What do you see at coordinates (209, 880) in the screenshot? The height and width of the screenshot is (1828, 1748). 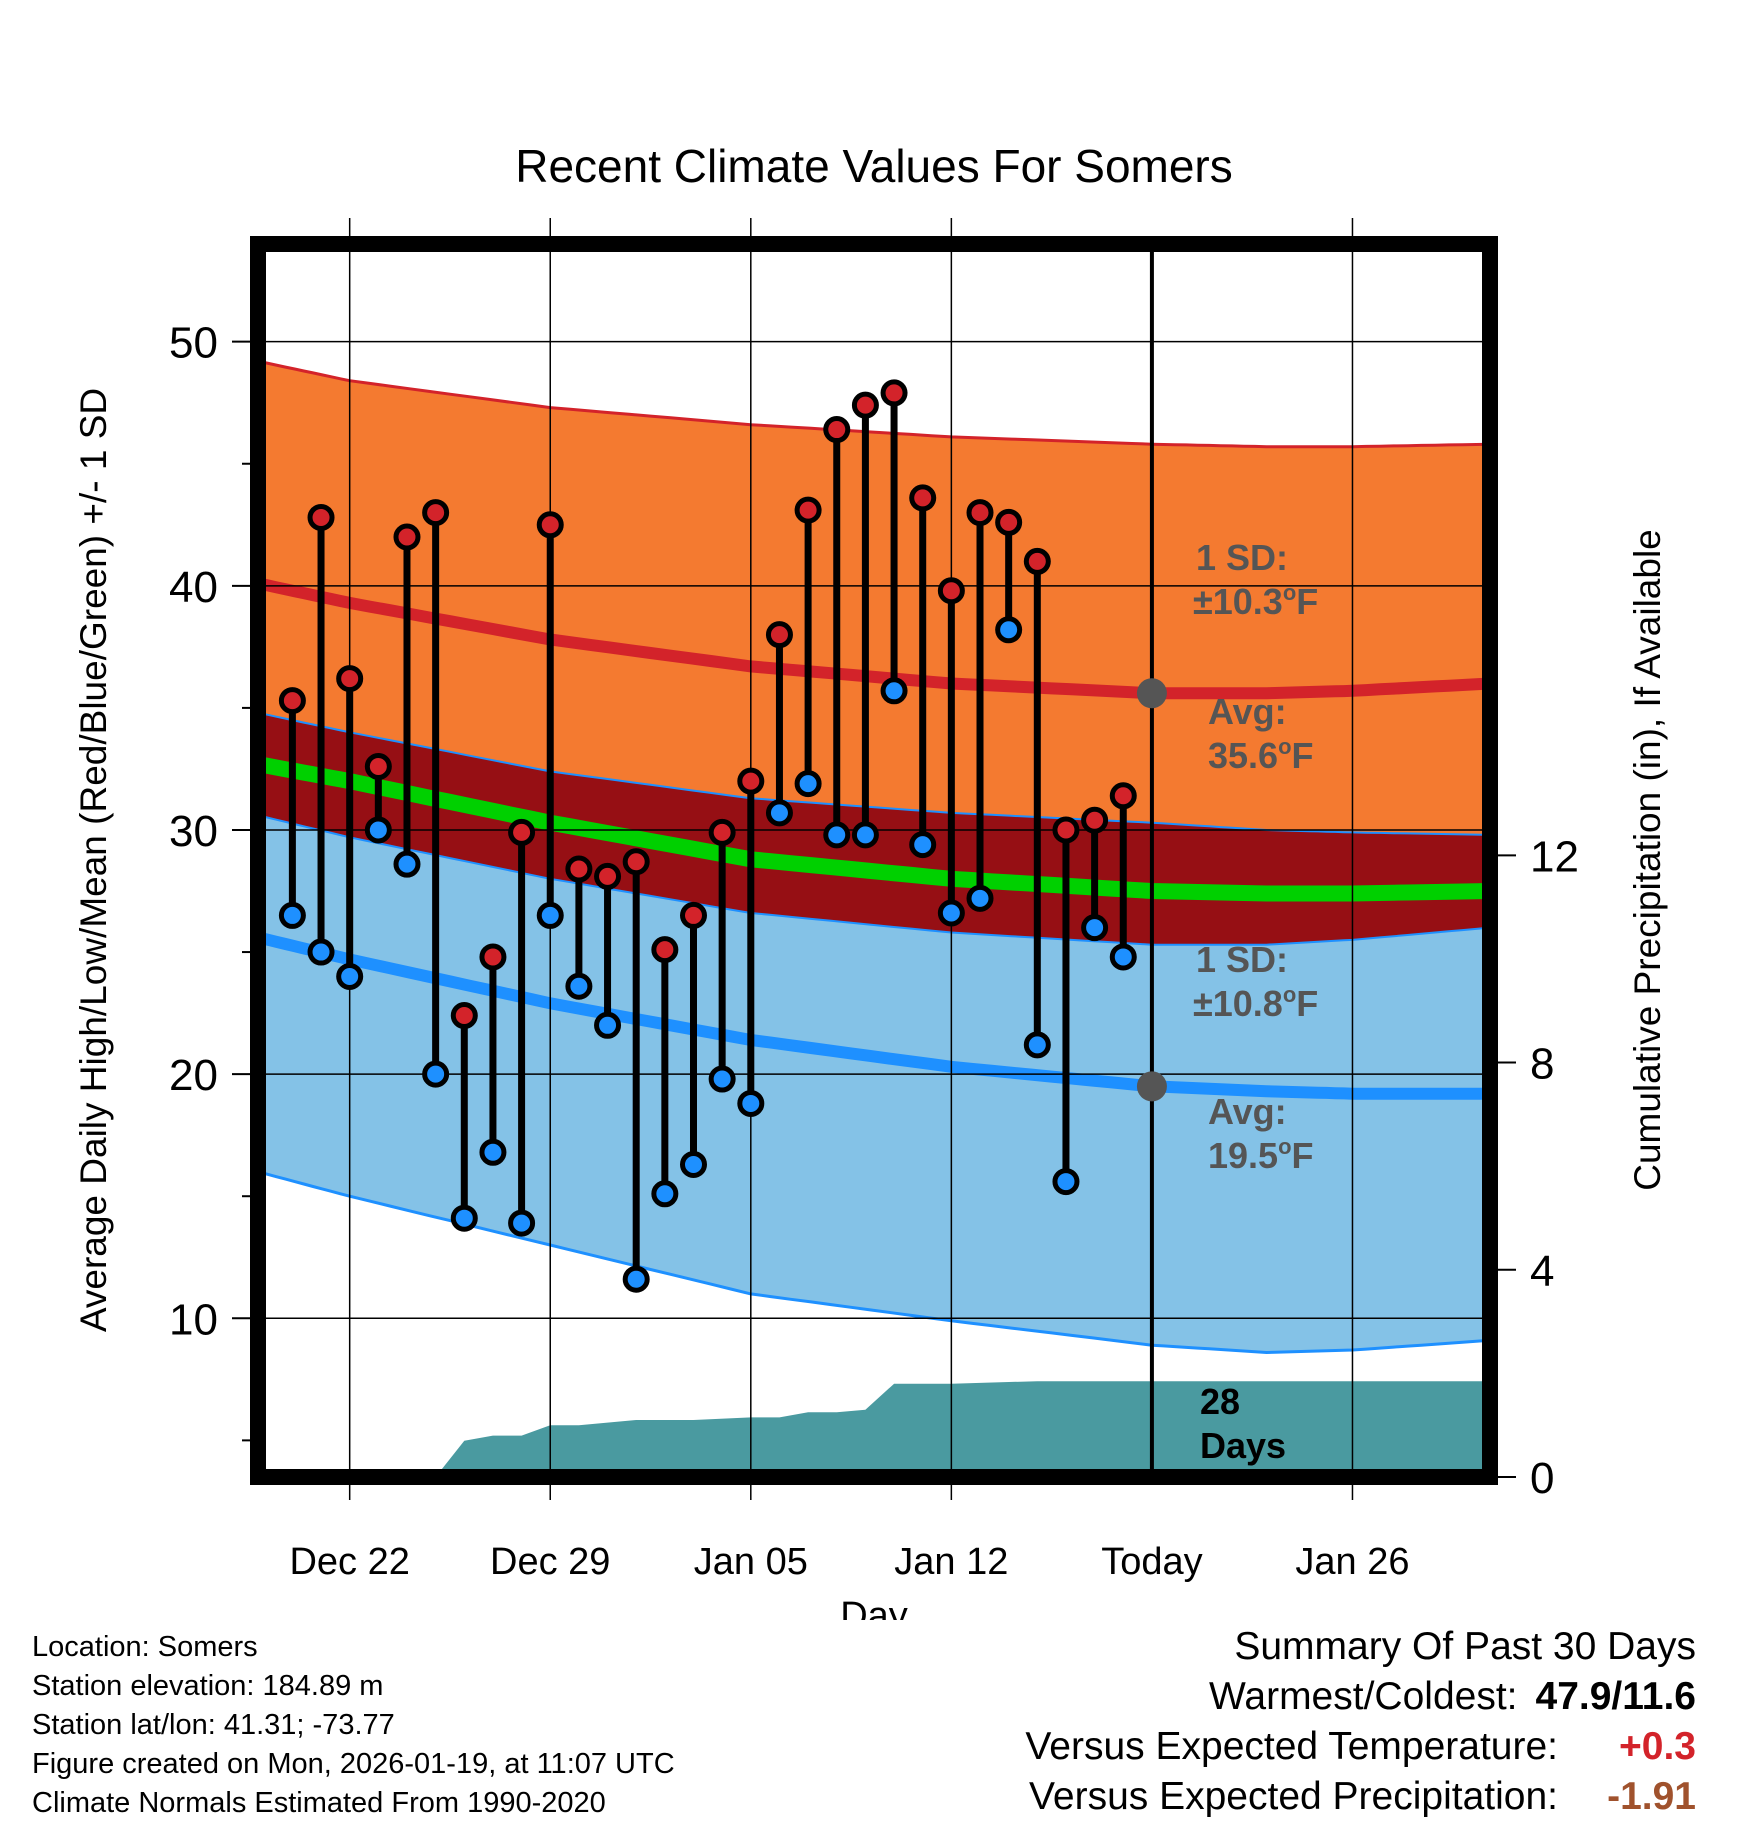 I see `left-axis: 10 20 30 40 50` at bounding box center [209, 880].